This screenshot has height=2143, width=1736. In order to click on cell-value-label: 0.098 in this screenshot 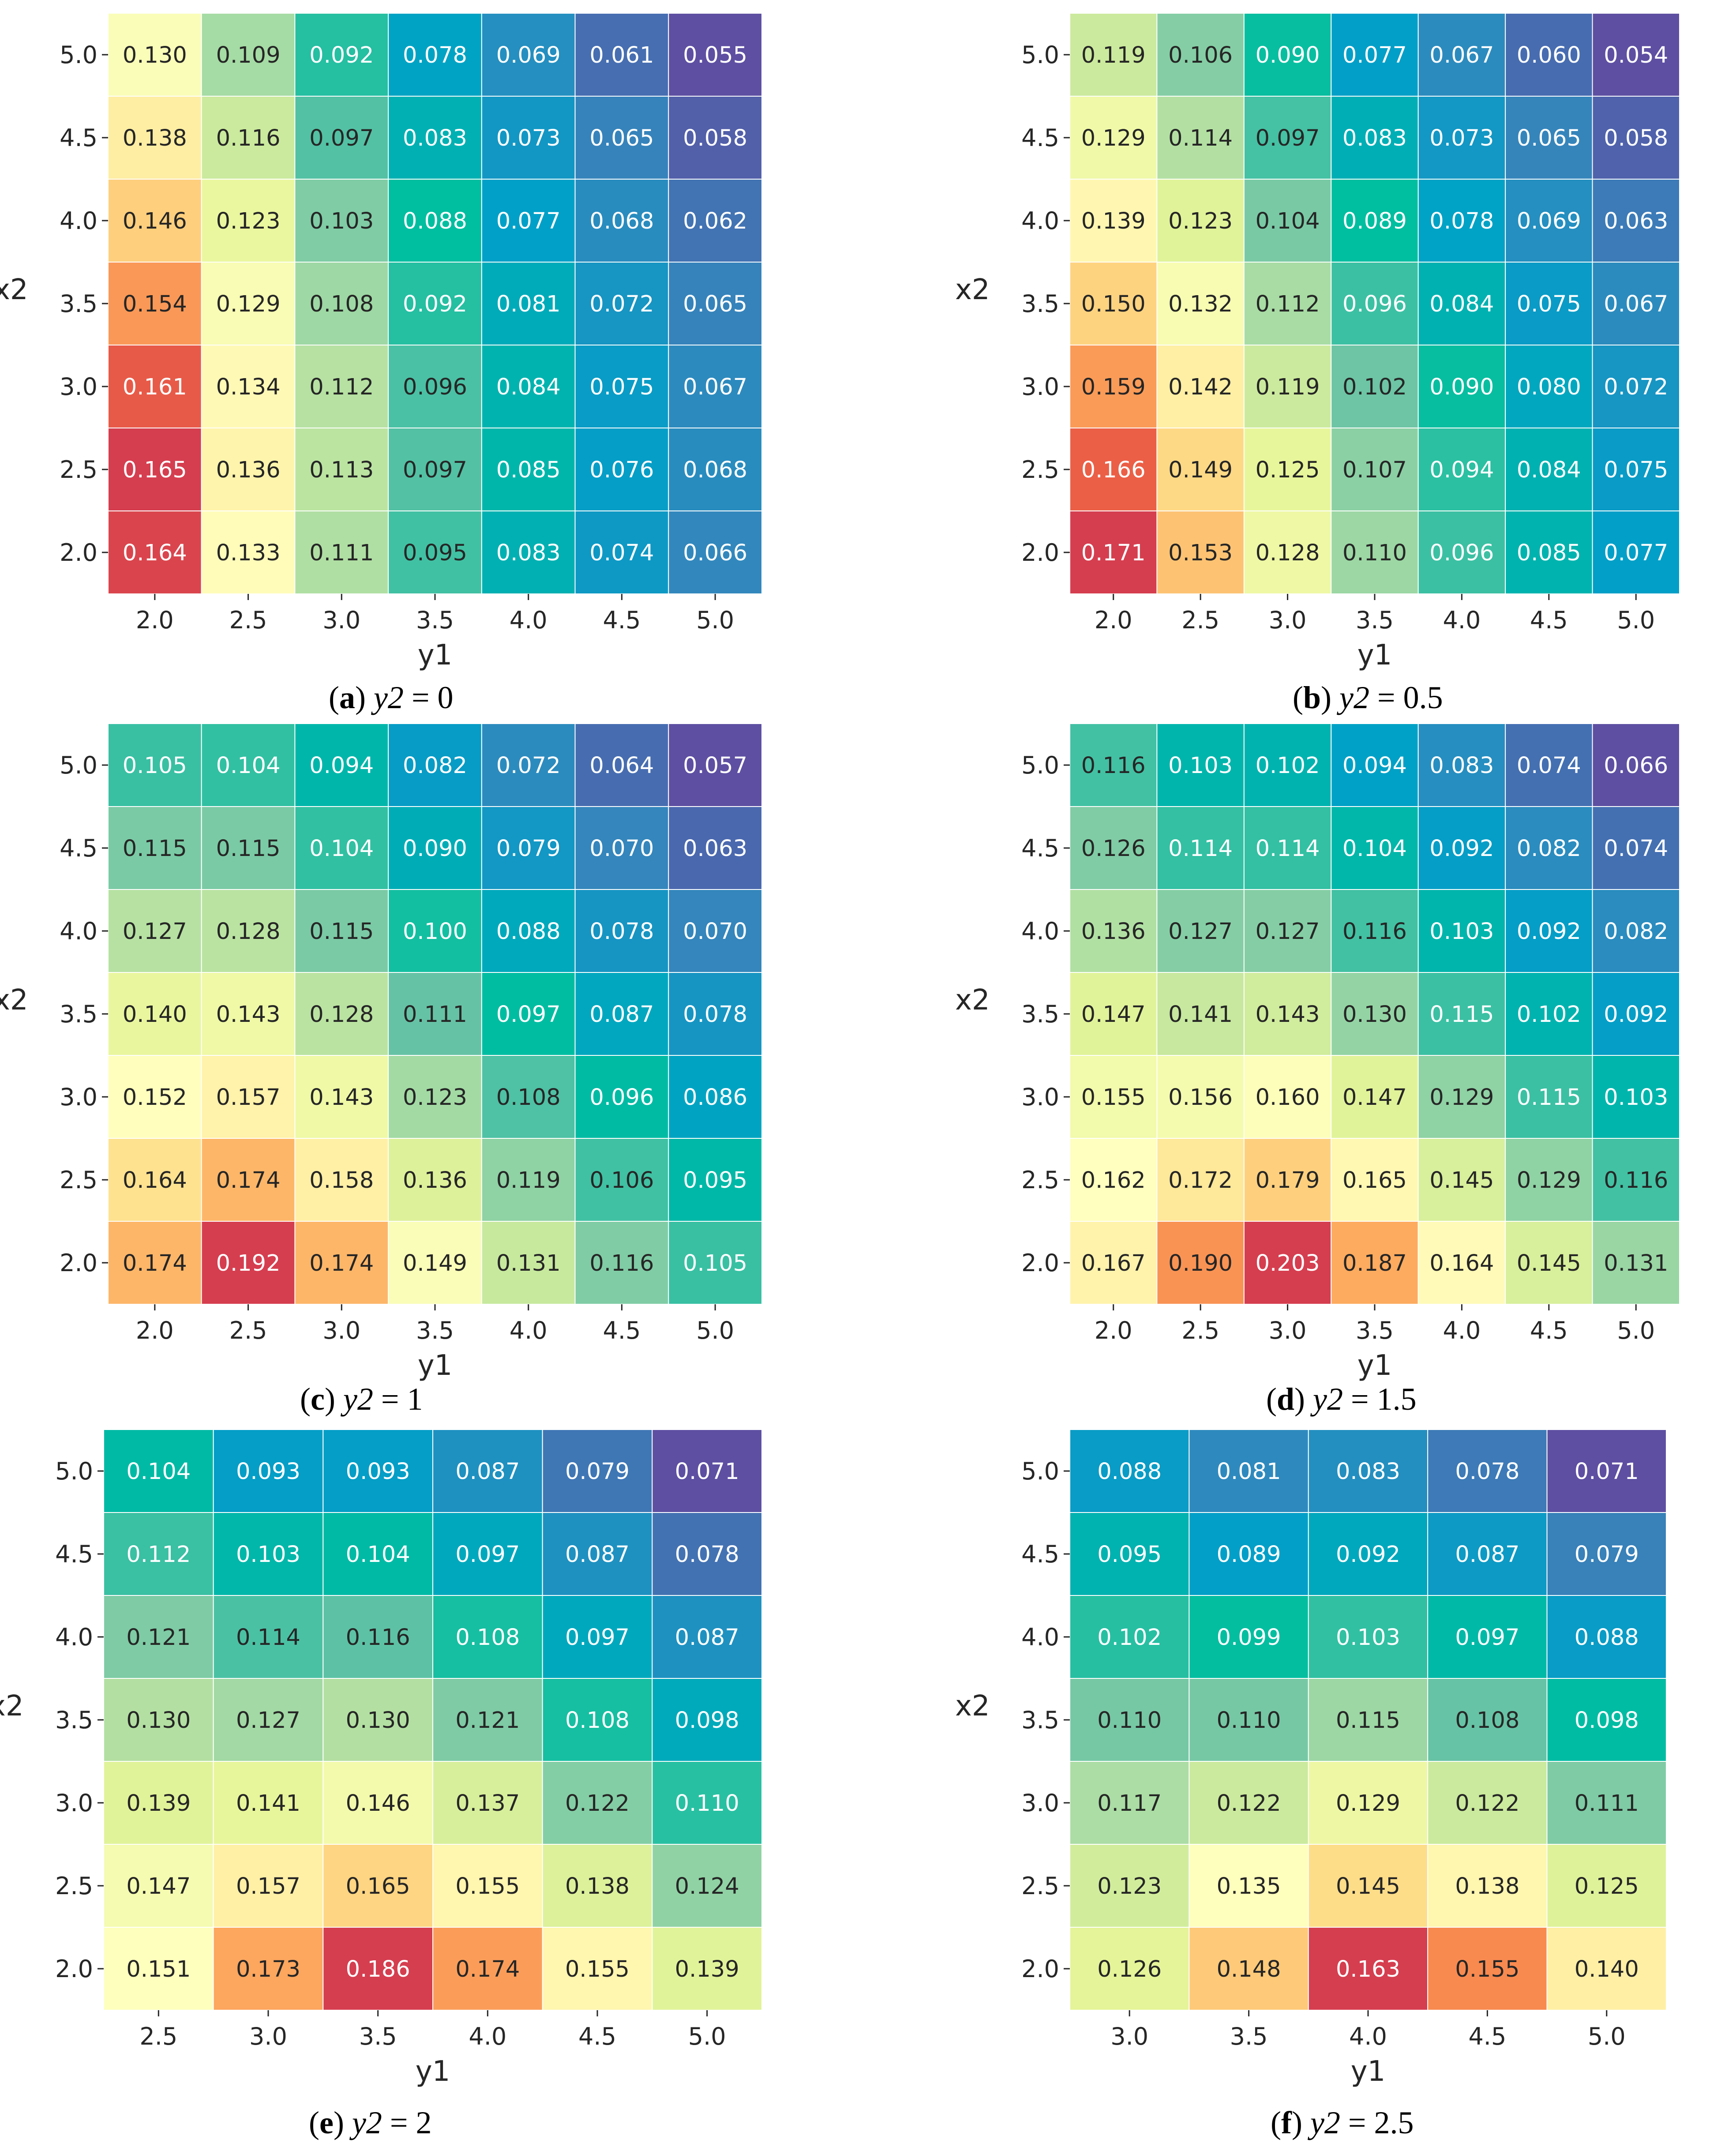, I will do `click(1607, 1721)`.